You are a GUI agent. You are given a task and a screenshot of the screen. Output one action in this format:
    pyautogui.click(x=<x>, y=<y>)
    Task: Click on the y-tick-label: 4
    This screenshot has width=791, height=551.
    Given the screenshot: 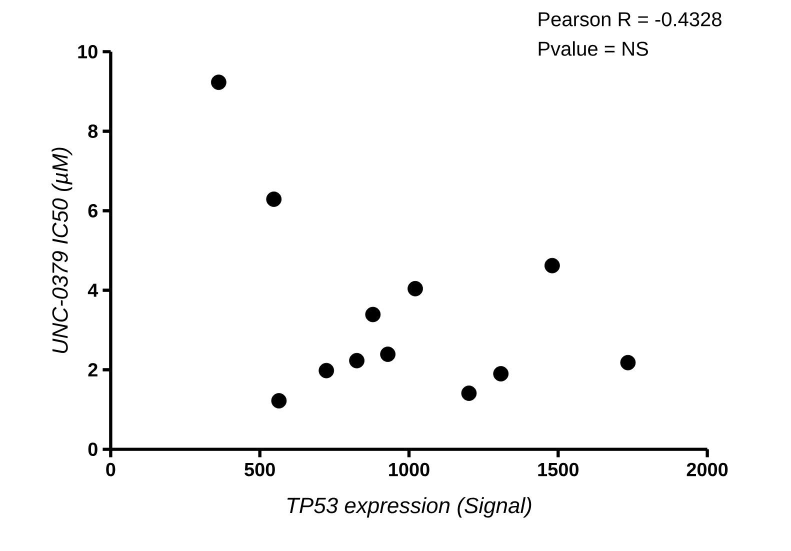 What is the action you would take?
    pyautogui.click(x=93, y=290)
    